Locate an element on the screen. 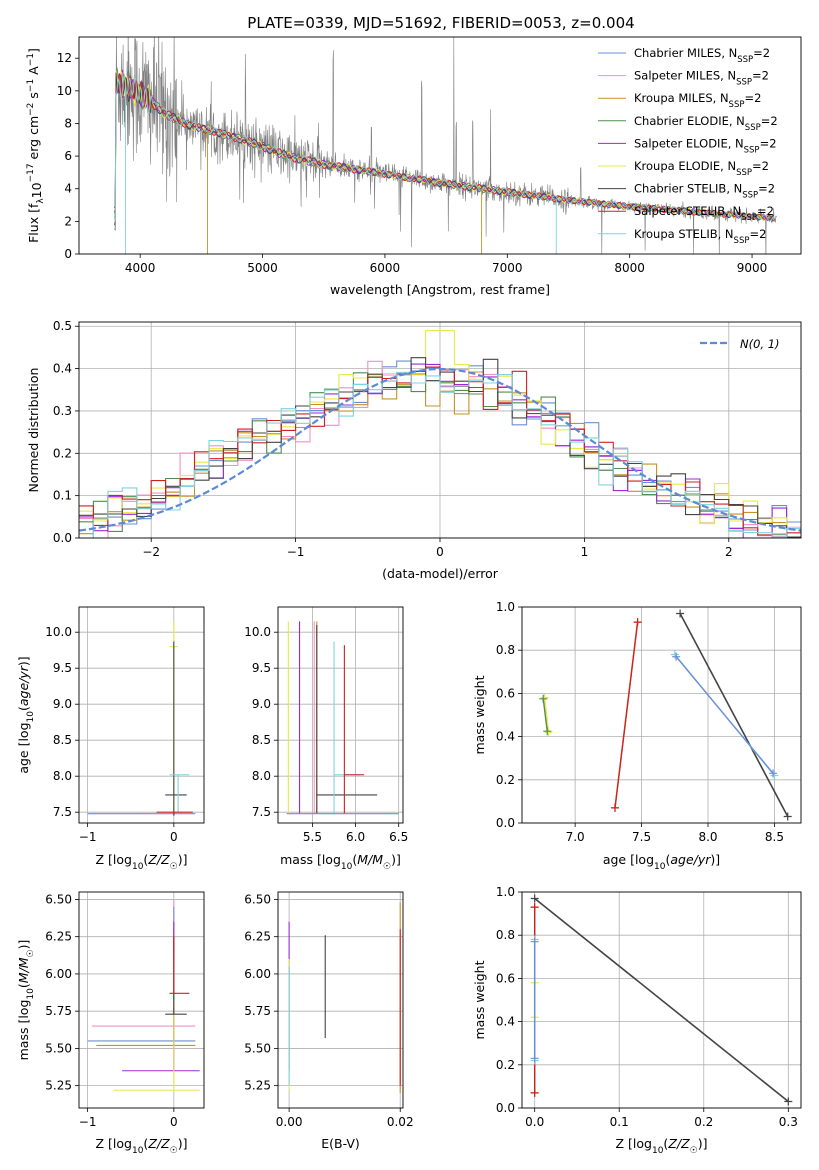  normal-legend-label: N(0, 1) is located at coordinates (760, 344).